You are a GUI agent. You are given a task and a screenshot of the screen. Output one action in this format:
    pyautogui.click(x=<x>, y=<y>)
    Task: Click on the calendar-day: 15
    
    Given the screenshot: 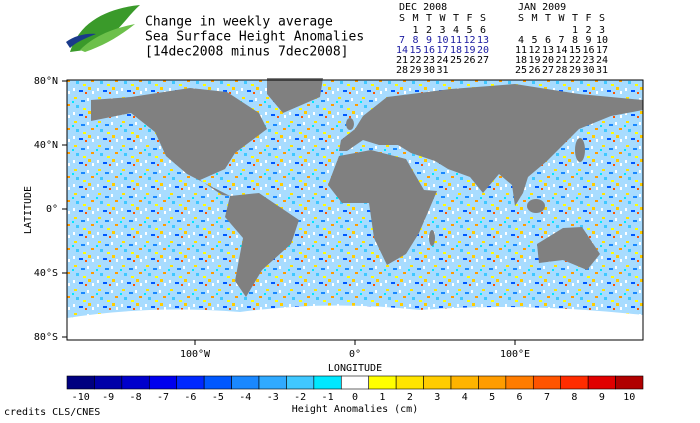 What is the action you would take?
    pyautogui.click(x=415, y=50)
    